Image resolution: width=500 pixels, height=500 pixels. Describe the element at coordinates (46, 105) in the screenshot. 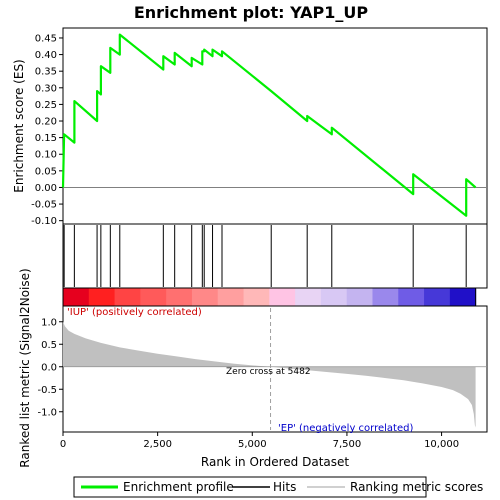

I see `es-y-tick-label: 0.25` at that location.